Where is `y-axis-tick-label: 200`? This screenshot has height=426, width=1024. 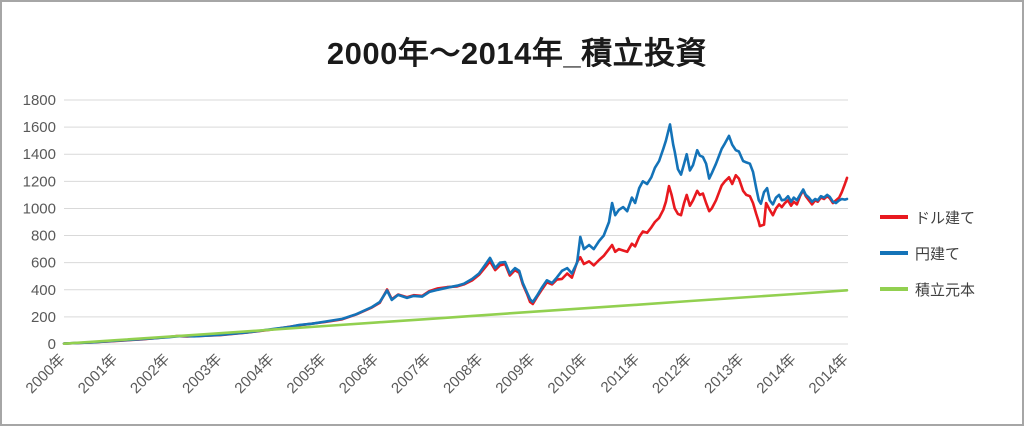 y-axis-tick-label: 200 is located at coordinates (43, 317).